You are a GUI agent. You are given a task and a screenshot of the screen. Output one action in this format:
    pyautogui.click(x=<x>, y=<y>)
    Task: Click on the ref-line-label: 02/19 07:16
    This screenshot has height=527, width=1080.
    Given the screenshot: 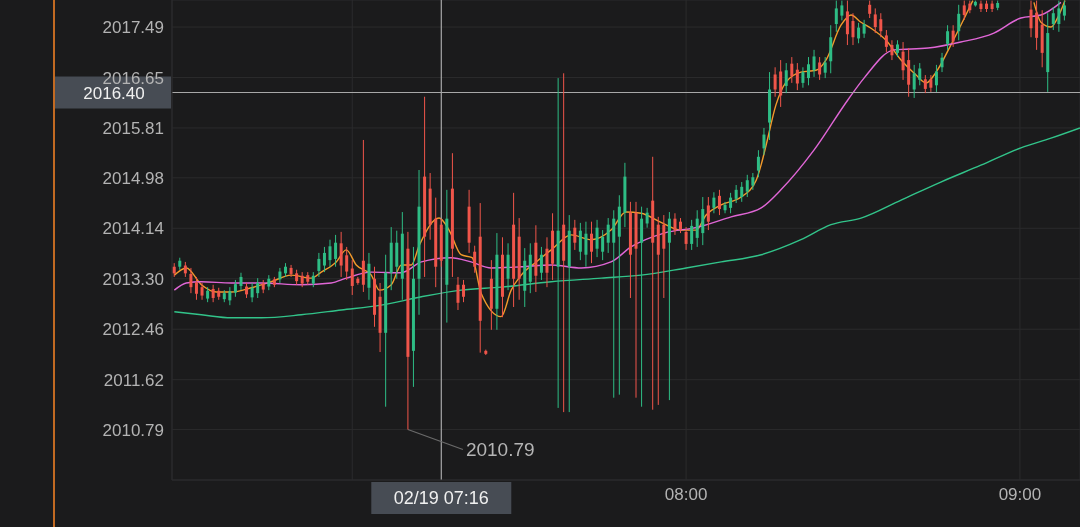 What is the action you would take?
    pyautogui.click(x=441, y=498)
    